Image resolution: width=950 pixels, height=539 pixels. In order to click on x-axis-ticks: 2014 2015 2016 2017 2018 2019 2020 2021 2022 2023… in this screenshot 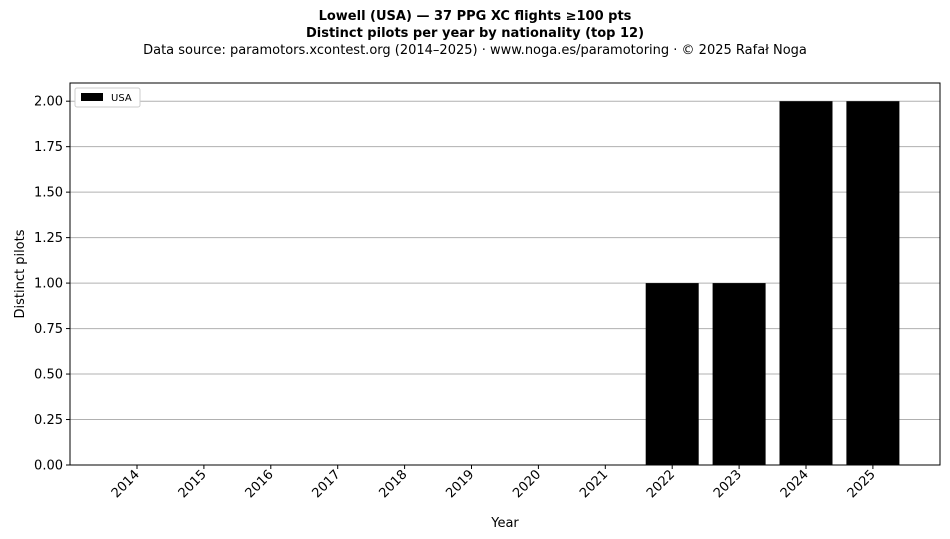, I will do `click(494, 483)`.